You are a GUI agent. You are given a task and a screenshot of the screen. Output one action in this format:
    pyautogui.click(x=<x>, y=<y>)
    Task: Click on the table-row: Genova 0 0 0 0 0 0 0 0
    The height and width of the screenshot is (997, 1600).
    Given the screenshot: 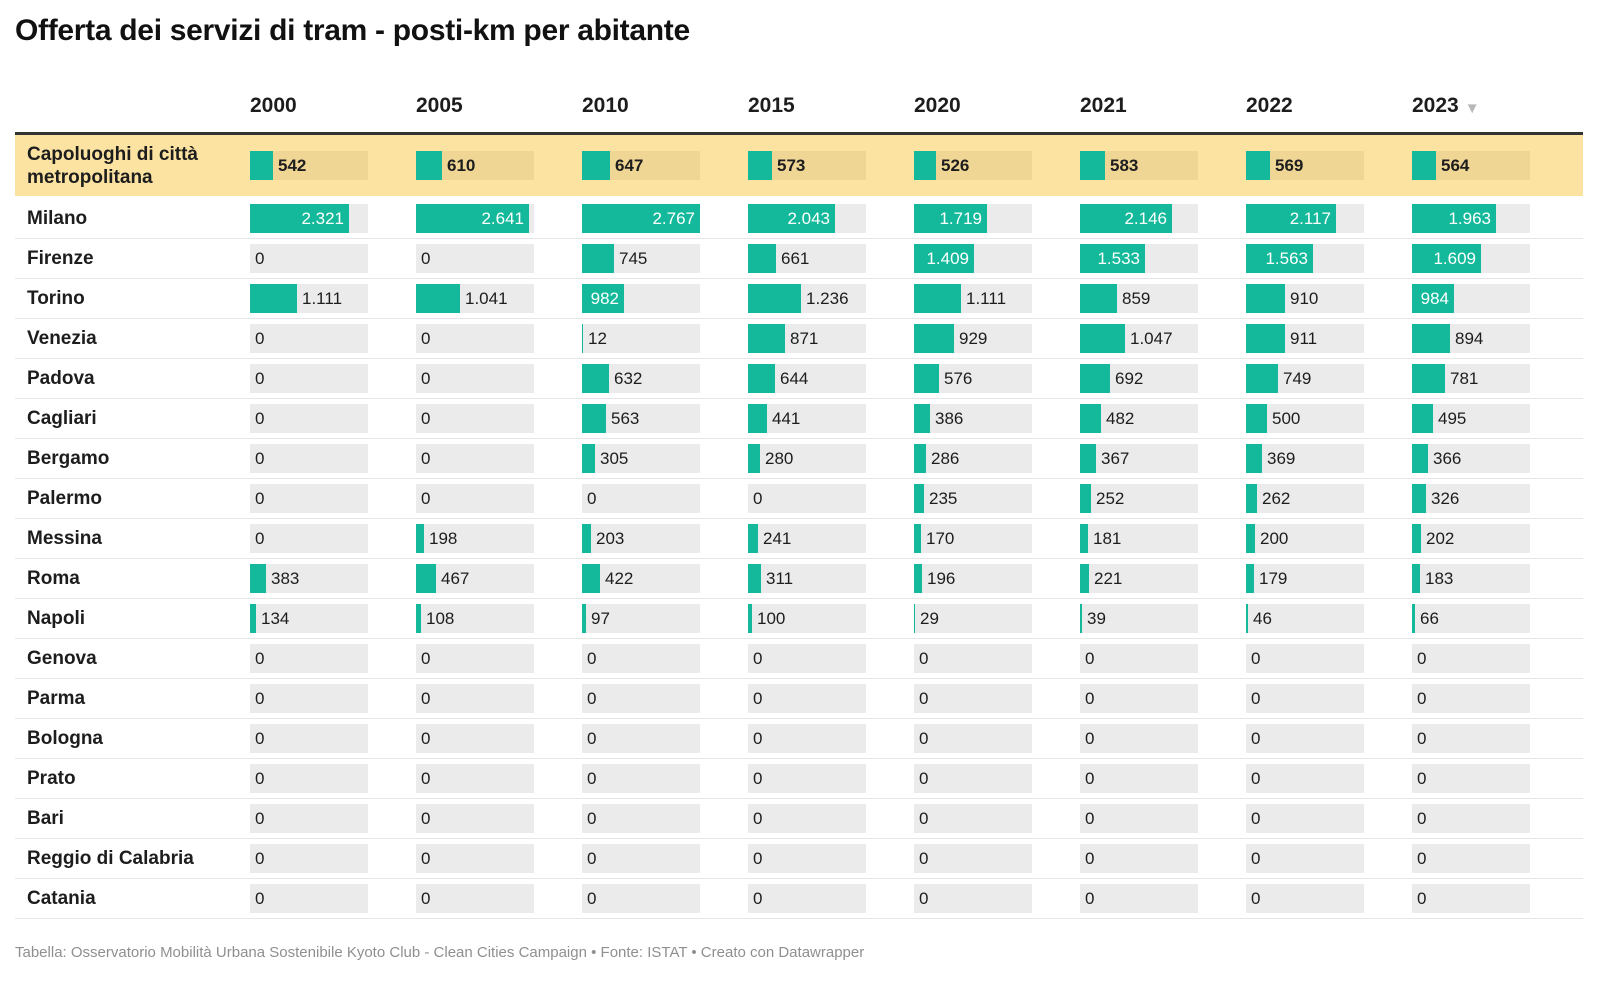 What is the action you would take?
    pyautogui.click(x=799, y=659)
    